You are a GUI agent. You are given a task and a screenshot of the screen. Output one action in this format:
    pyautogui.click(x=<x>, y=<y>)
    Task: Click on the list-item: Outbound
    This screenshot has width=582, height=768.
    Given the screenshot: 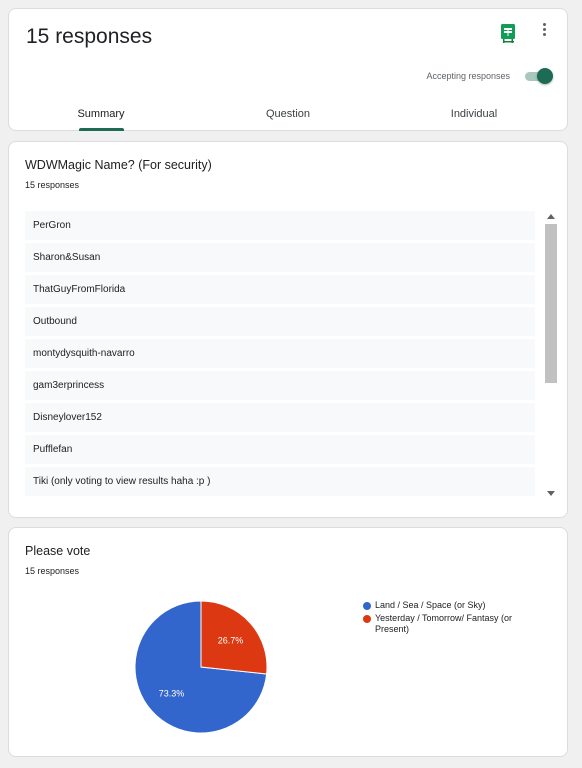 What is the action you would take?
    pyautogui.click(x=280, y=321)
    